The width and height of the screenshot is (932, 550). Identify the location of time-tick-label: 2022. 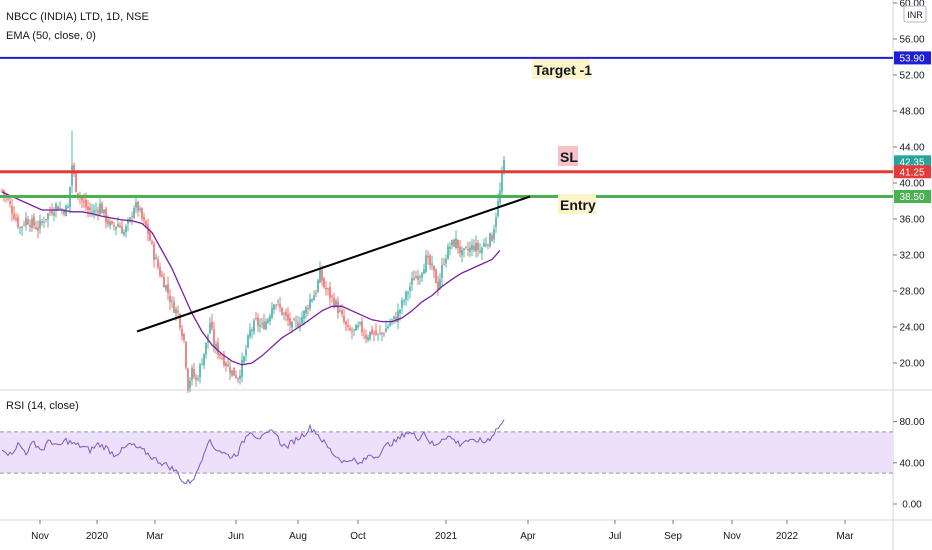
(787, 536).